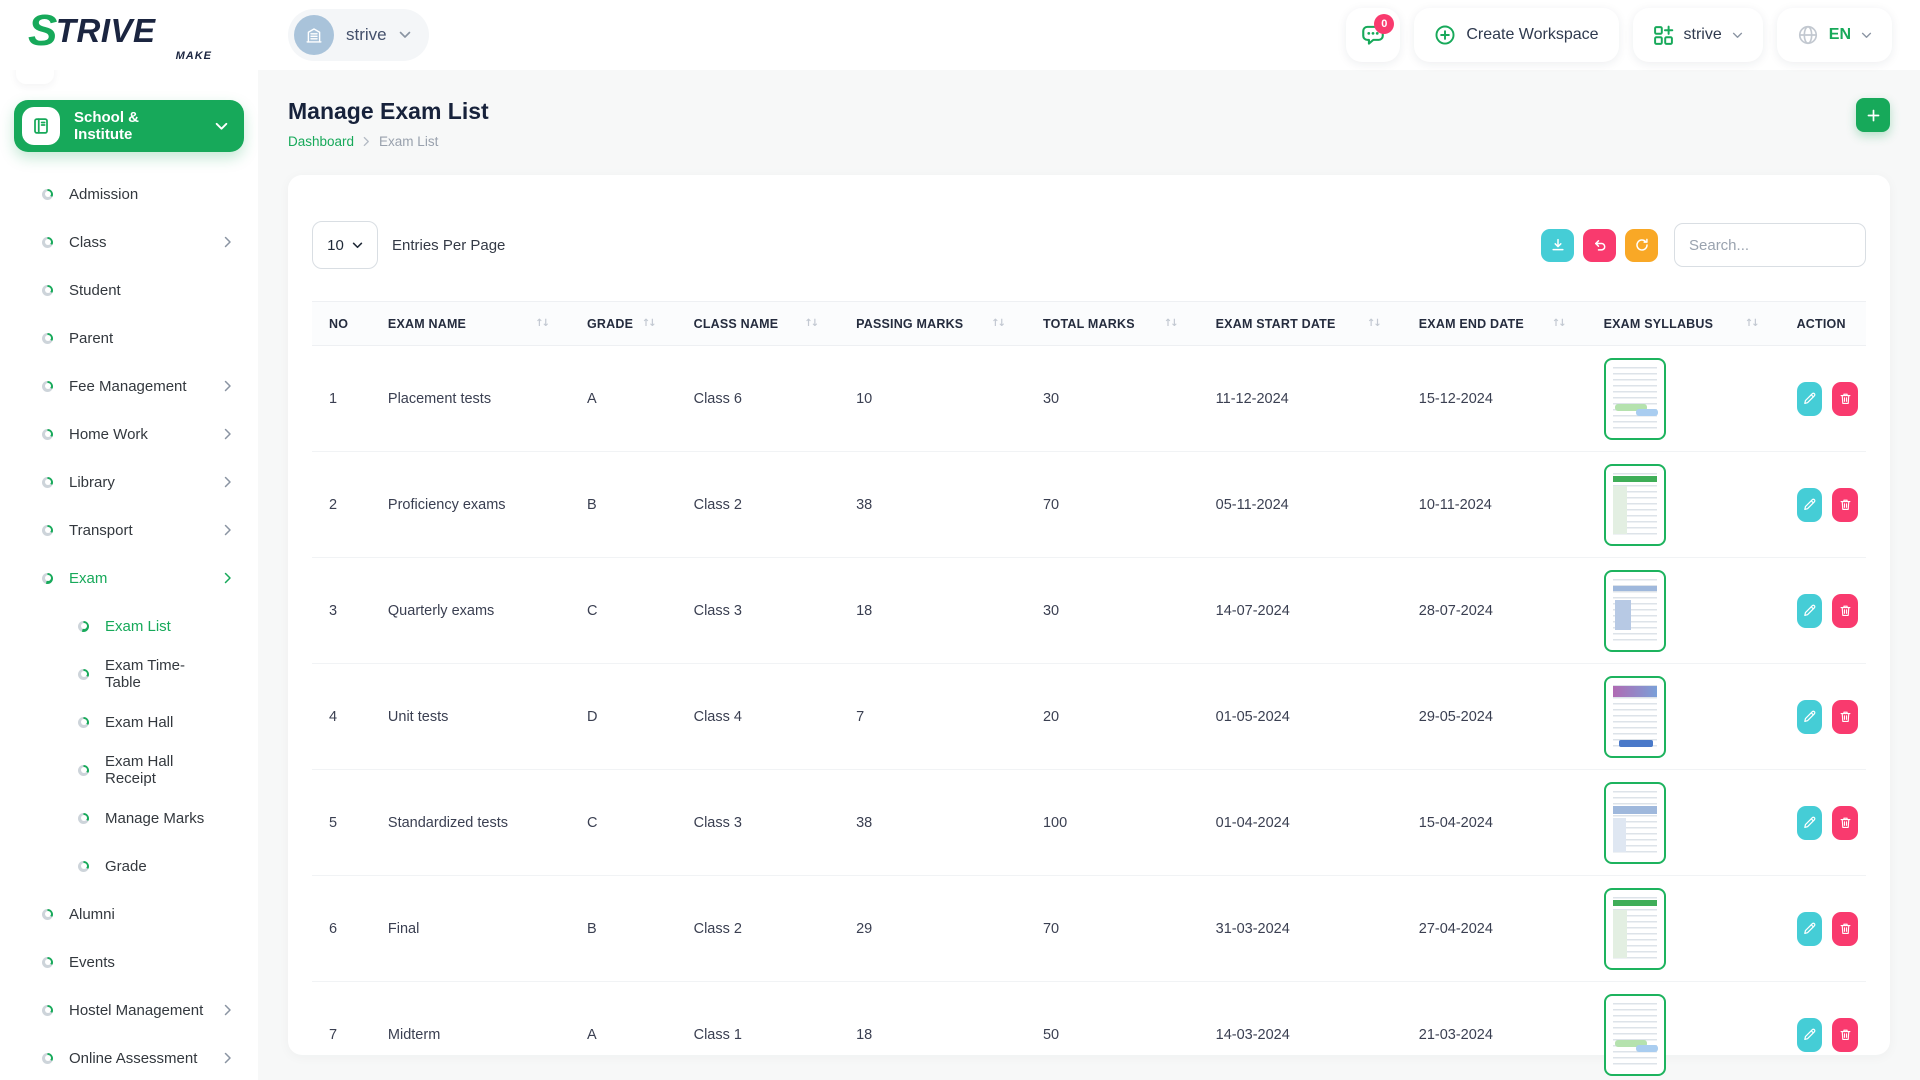 This screenshot has width=1920, height=1080. I want to click on app-switcher-button: strive, so click(1697, 35).